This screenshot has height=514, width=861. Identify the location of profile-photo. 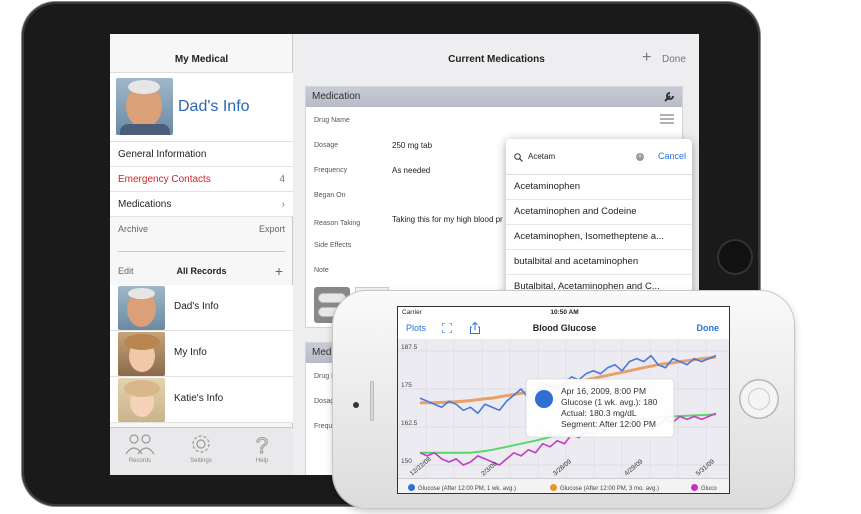
(144, 106).